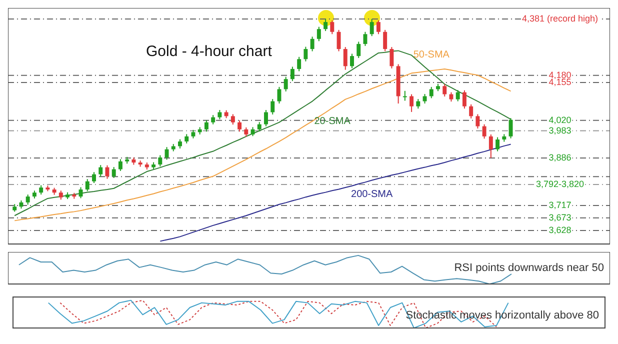  Describe the element at coordinates (560, 217) in the screenshot. I see `y-tick-label: 3,673` at that location.